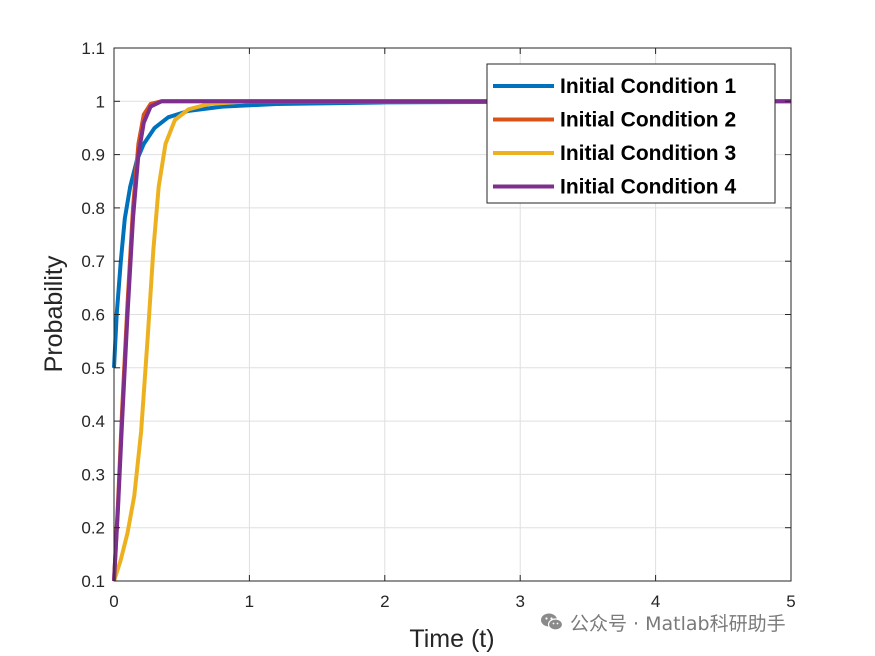  What do you see at coordinates (93, 421) in the screenshot?
I see `y-tick-label: 0.4` at bounding box center [93, 421].